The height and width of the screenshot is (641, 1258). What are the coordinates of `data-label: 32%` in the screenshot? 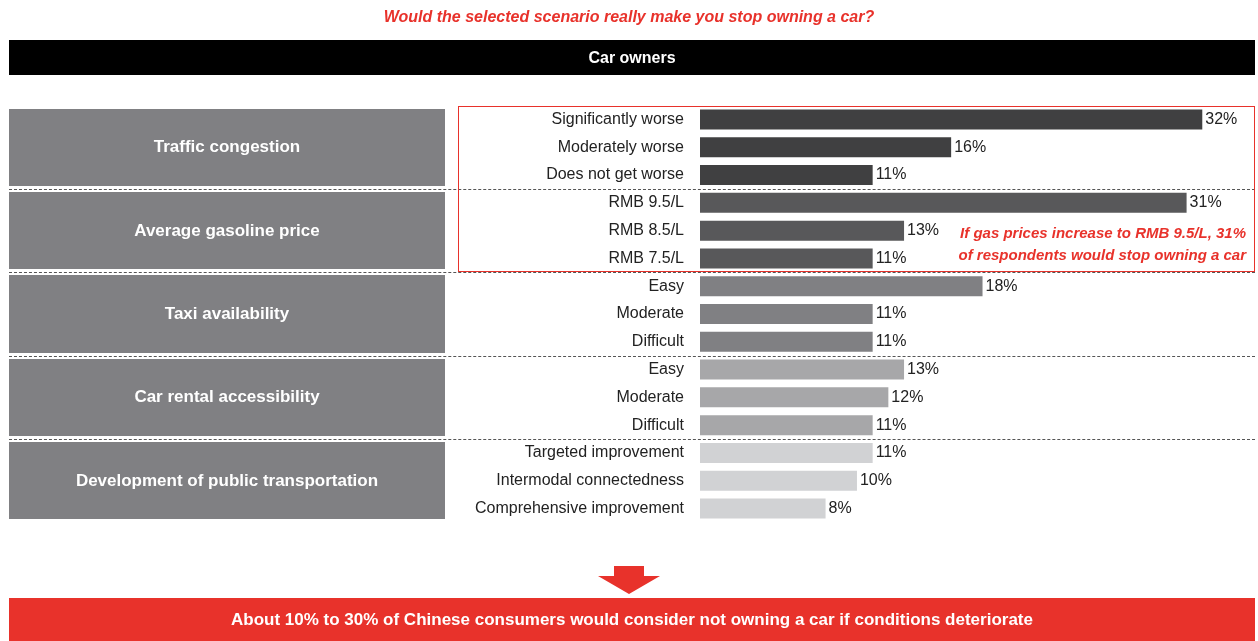 It's located at (1221, 118).